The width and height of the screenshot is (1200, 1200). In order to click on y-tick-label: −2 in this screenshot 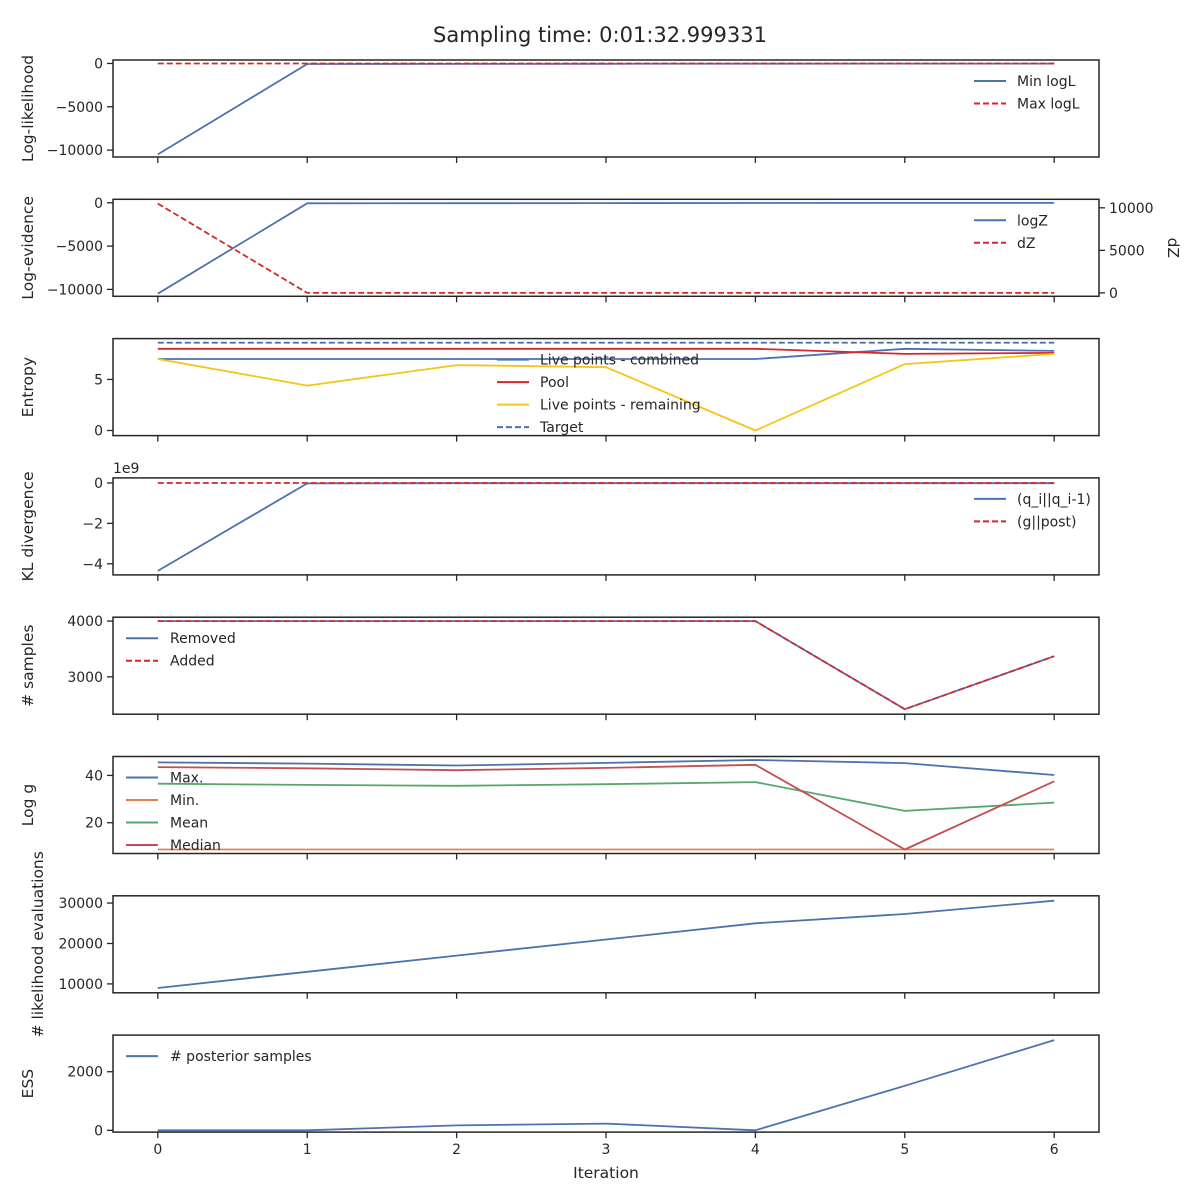, I will do `click(92, 524)`.